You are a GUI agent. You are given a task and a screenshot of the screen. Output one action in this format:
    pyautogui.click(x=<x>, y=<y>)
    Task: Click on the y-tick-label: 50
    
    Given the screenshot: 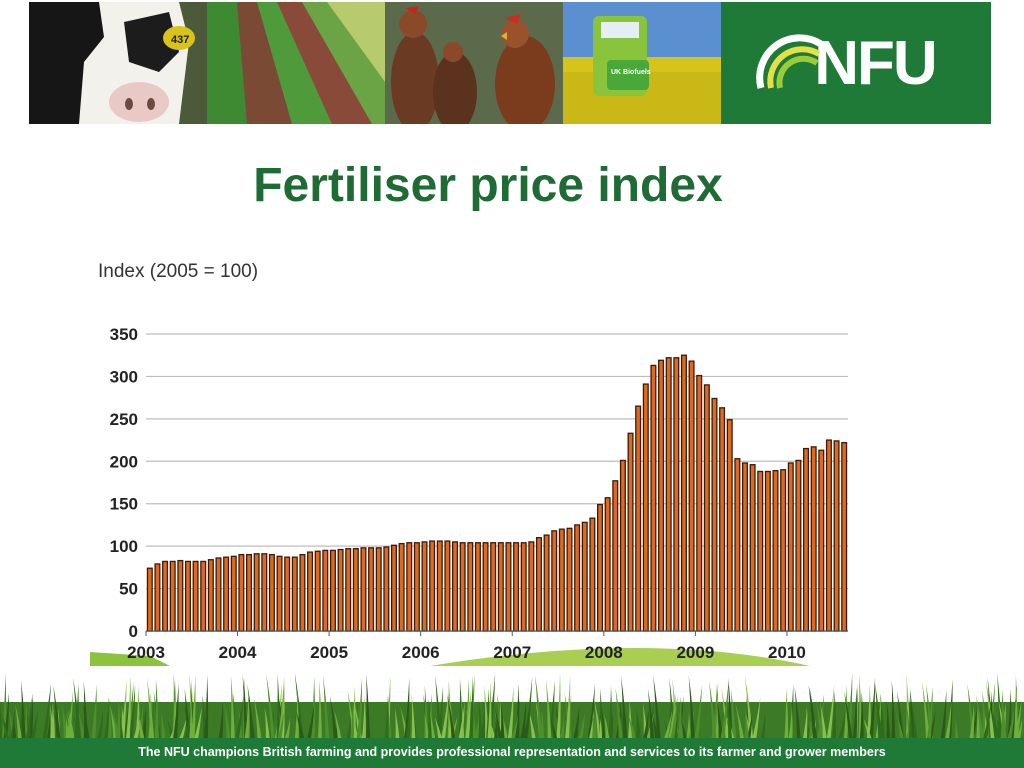 What is the action you would take?
    pyautogui.click(x=128, y=589)
    